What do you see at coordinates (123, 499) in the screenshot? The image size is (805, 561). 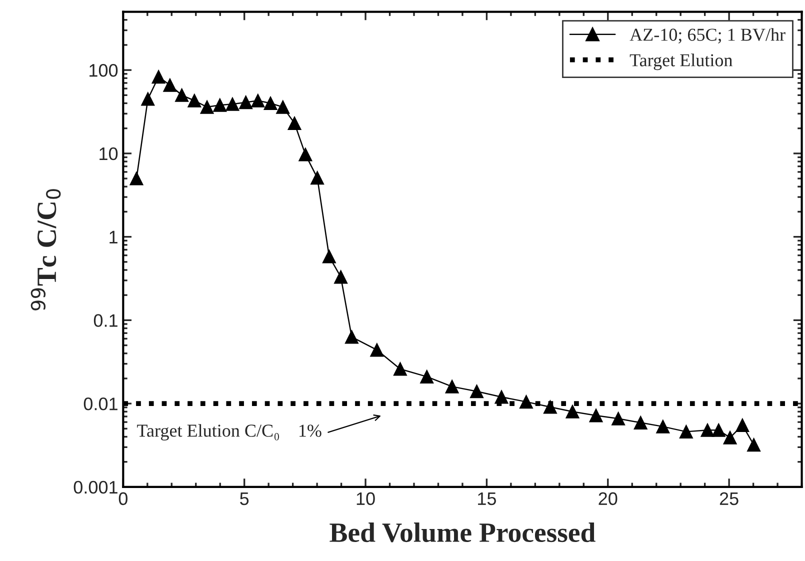 I see `x-tick-label: 0` at bounding box center [123, 499].